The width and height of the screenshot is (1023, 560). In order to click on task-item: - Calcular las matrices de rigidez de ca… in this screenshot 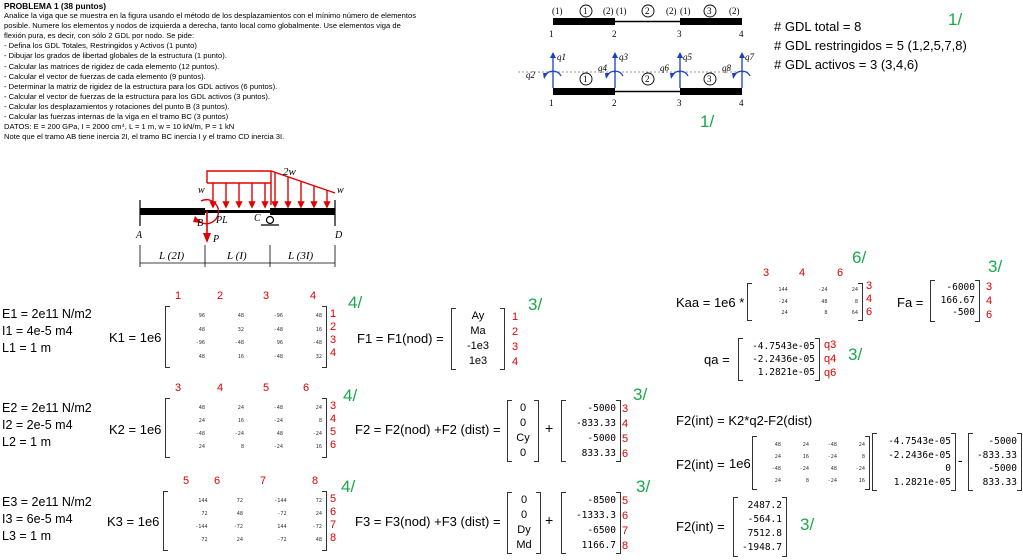, I will do `click(112, 66)`.